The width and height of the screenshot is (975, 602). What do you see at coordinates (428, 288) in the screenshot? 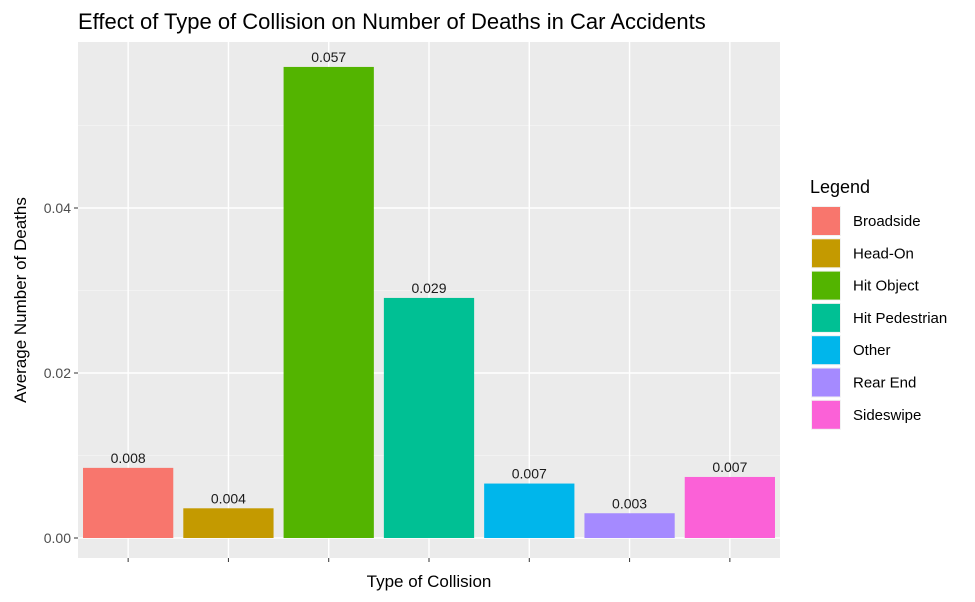
I see `data-label: 0.029` at bounding box center [428, 288].